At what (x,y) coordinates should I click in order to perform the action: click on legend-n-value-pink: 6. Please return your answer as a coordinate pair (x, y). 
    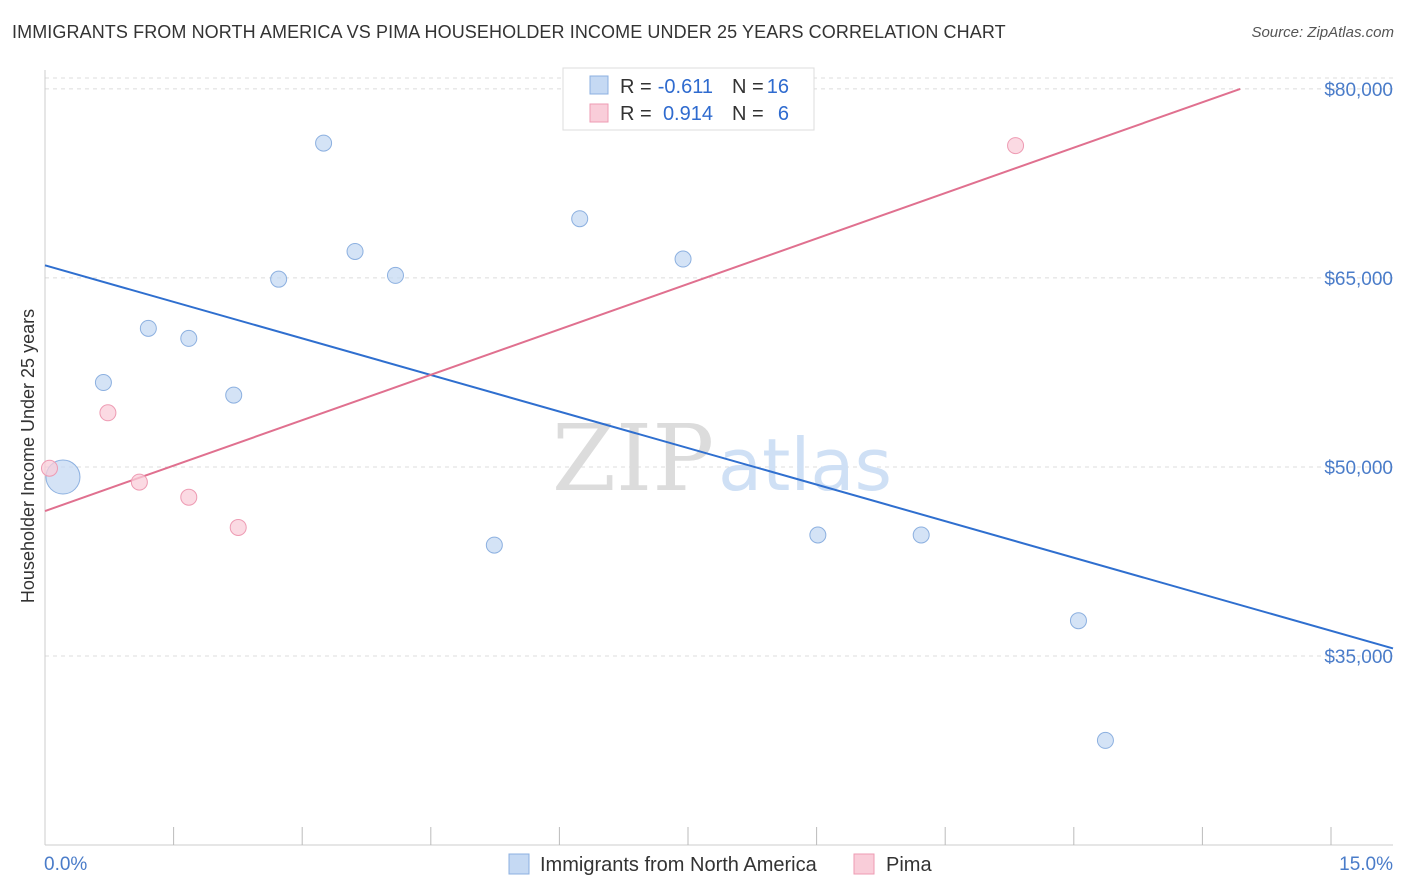
    Looking at the image, I should click on (783, 114).